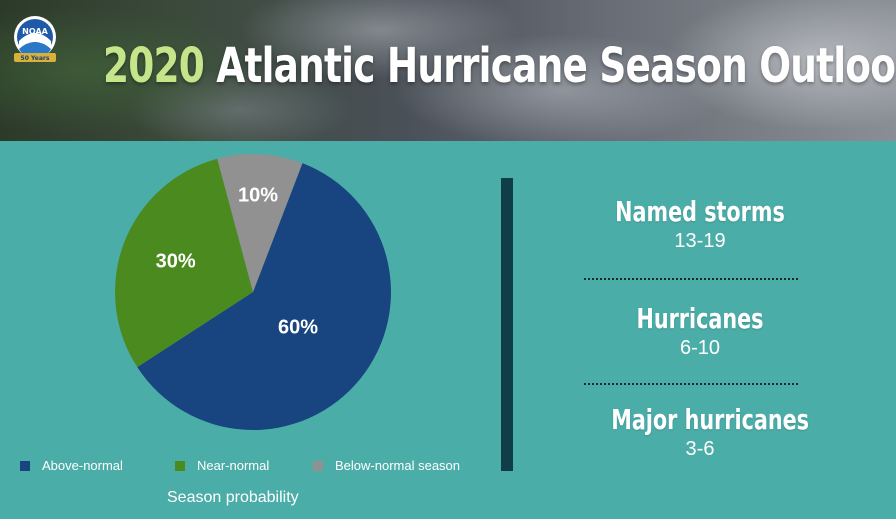  I want to click on legend-item: Above-normal, so click(71, 465).